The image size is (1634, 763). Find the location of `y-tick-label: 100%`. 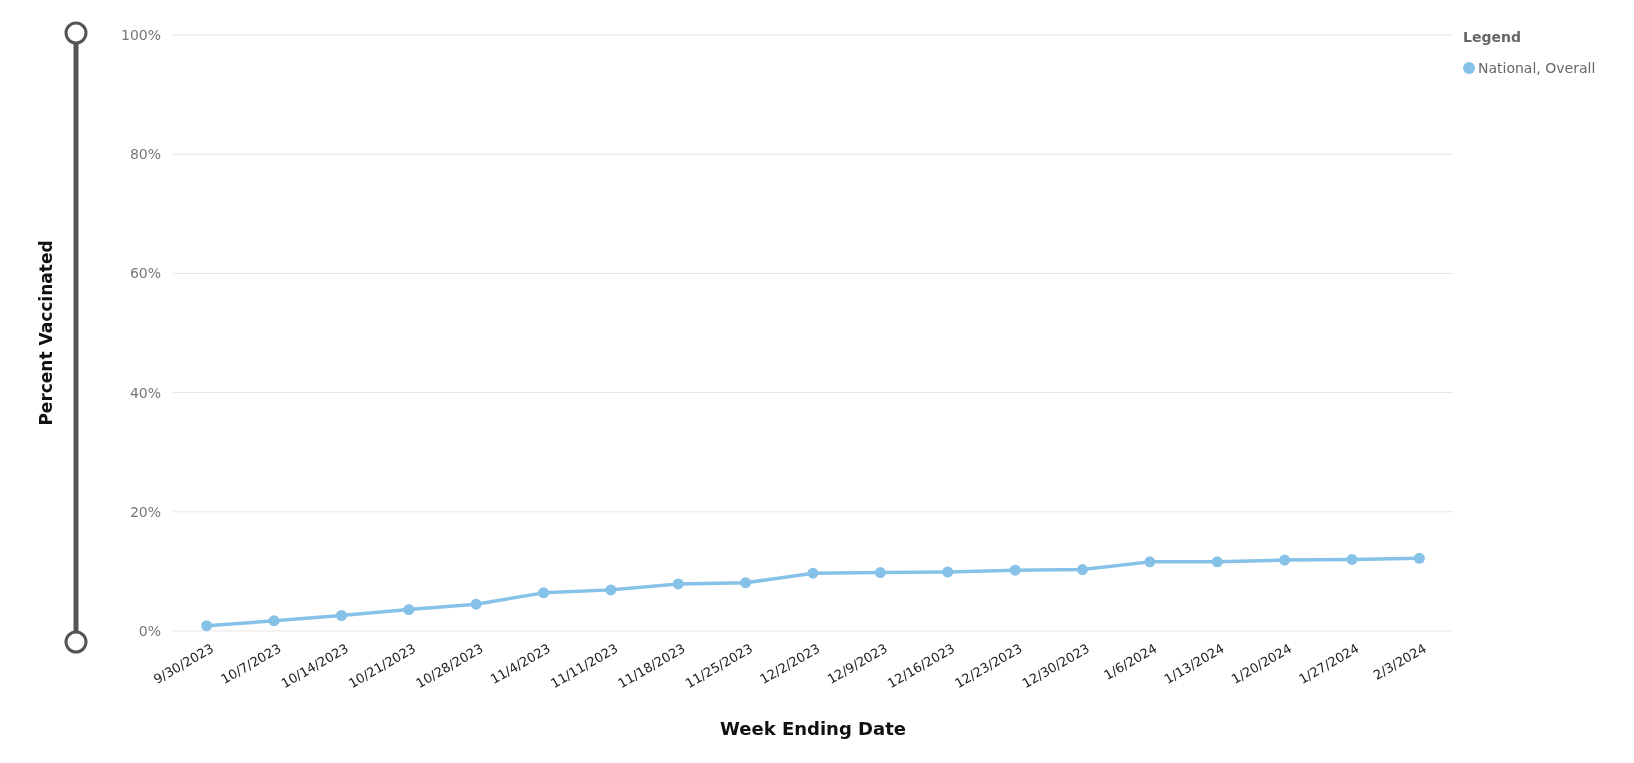

y-tick-label: 100% is located at coordinates (140, 34).